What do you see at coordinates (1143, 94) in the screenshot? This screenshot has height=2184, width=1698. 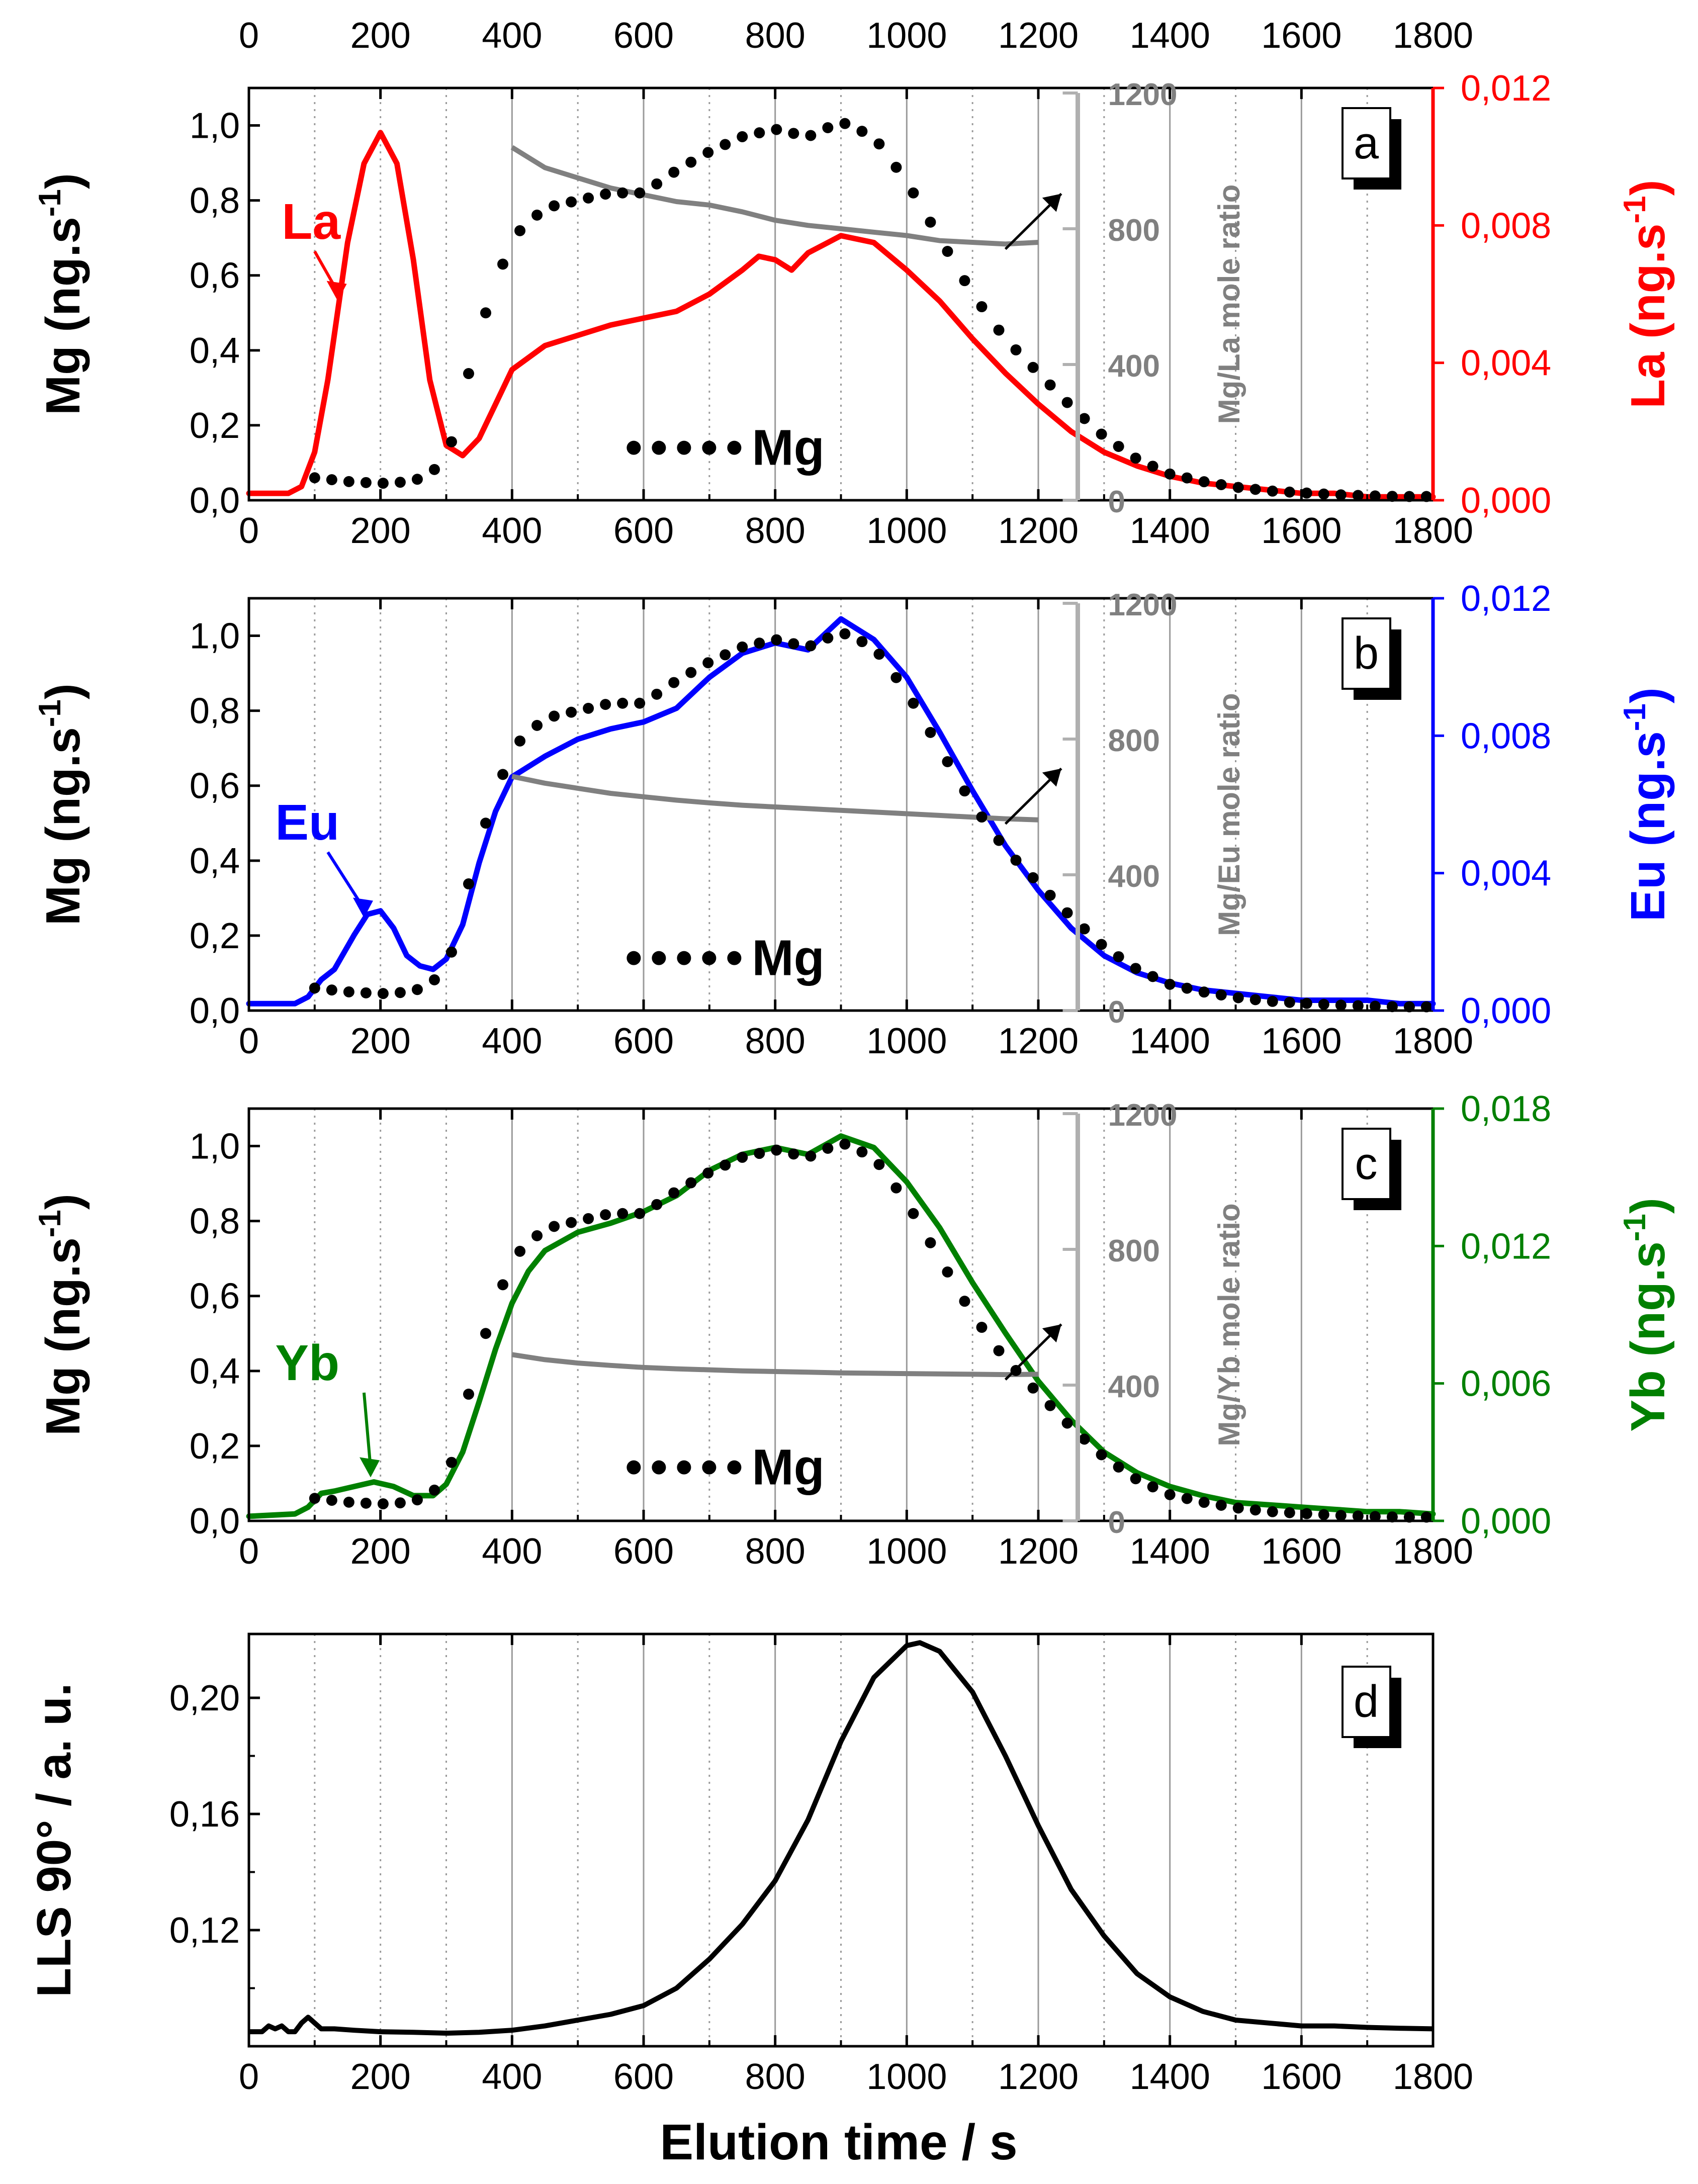 I see `ratio-tick-label: 1200` at bounding box center [1143, 94].